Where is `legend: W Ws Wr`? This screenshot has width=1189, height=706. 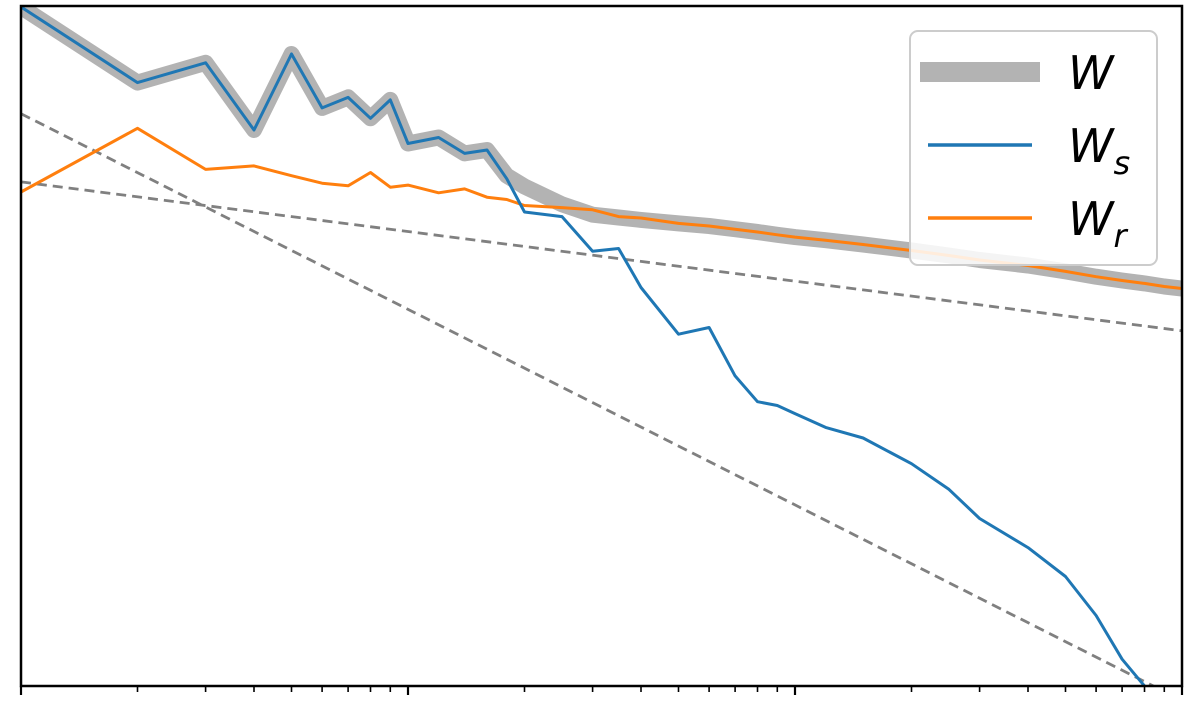 legend: W Ws Wr is located at coordinates (1033, 148).